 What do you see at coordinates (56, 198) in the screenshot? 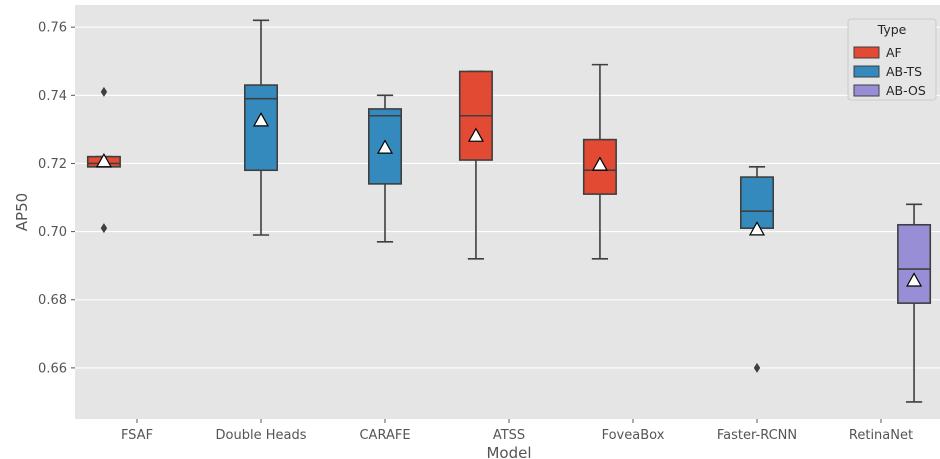
I see `y-axis-ticks: 0.66 0.68 0.70 0.72 0.74 0.76` at bounding box center [56, 198].